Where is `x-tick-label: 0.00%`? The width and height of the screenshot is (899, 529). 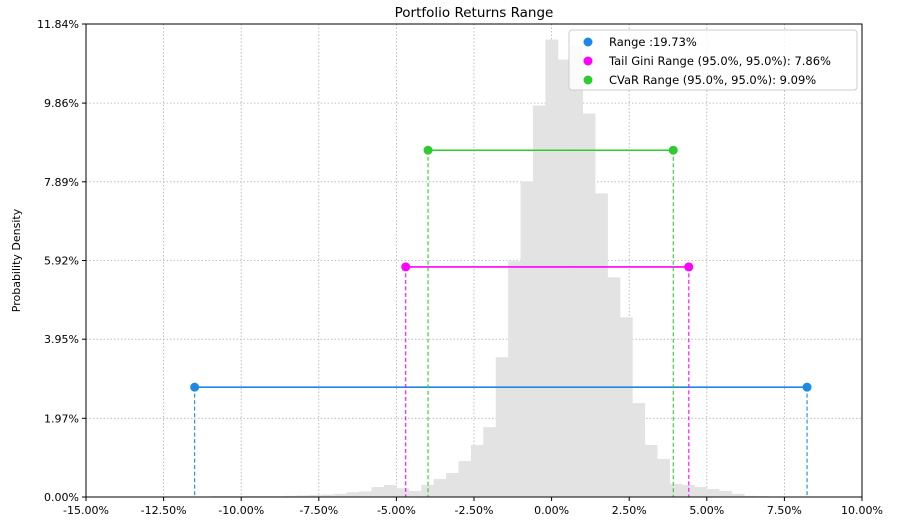 x-tick-label: 0.00% is located at coordinates (551, 510).